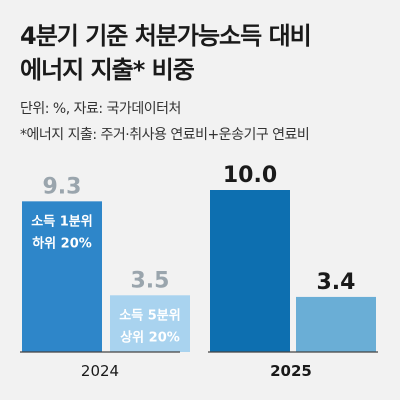 The height and width of the screenshot is (400, 400). Describe the element at coordinates (150, 280) in the screenshot. I see `value-label-2024-series-2: 3.5` at that location.